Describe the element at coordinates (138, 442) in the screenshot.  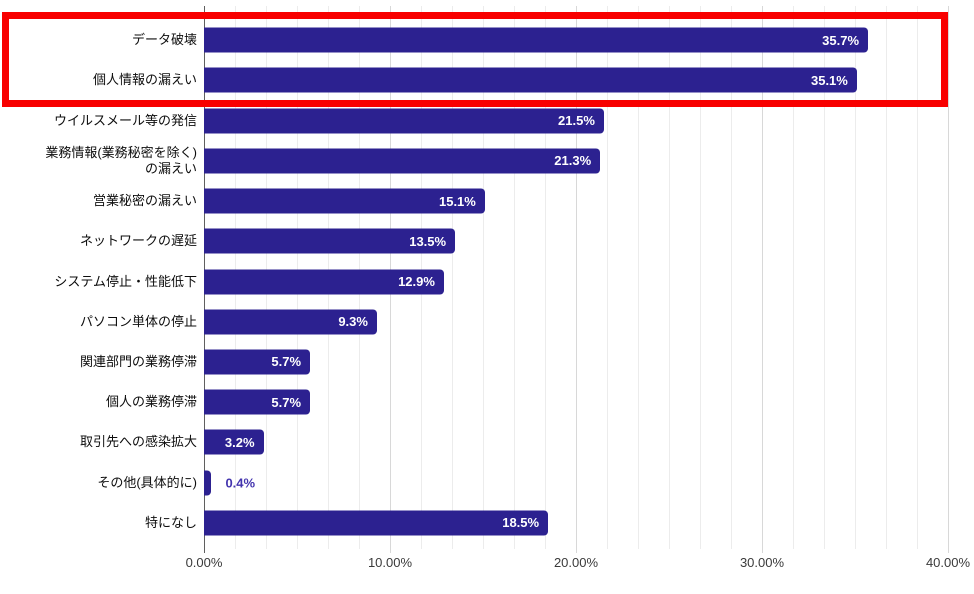
I see `category-label: 取引先への感染拡大` at that location.